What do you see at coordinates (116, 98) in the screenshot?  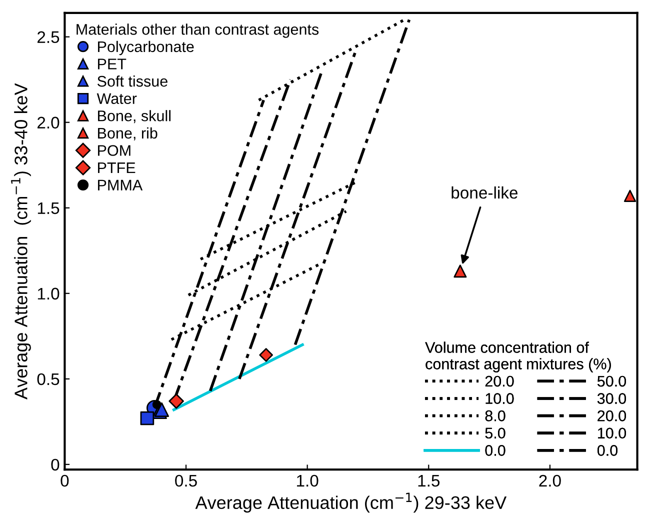 I see `legend-label: Water` at bounding box center [116, 98].